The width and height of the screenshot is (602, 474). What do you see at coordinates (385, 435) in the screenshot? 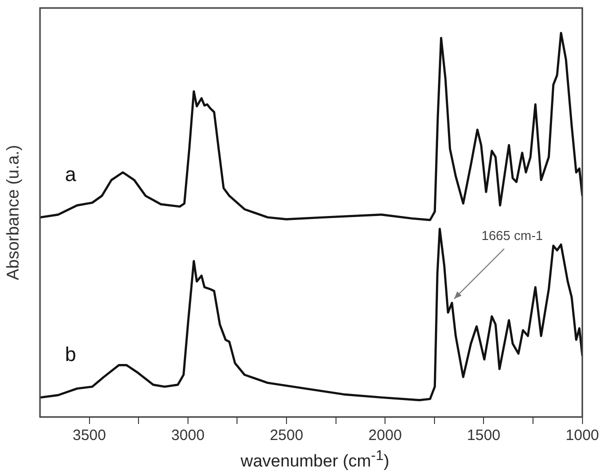
I see `x-tick-label: 2000` at bounding box center [385, 435].